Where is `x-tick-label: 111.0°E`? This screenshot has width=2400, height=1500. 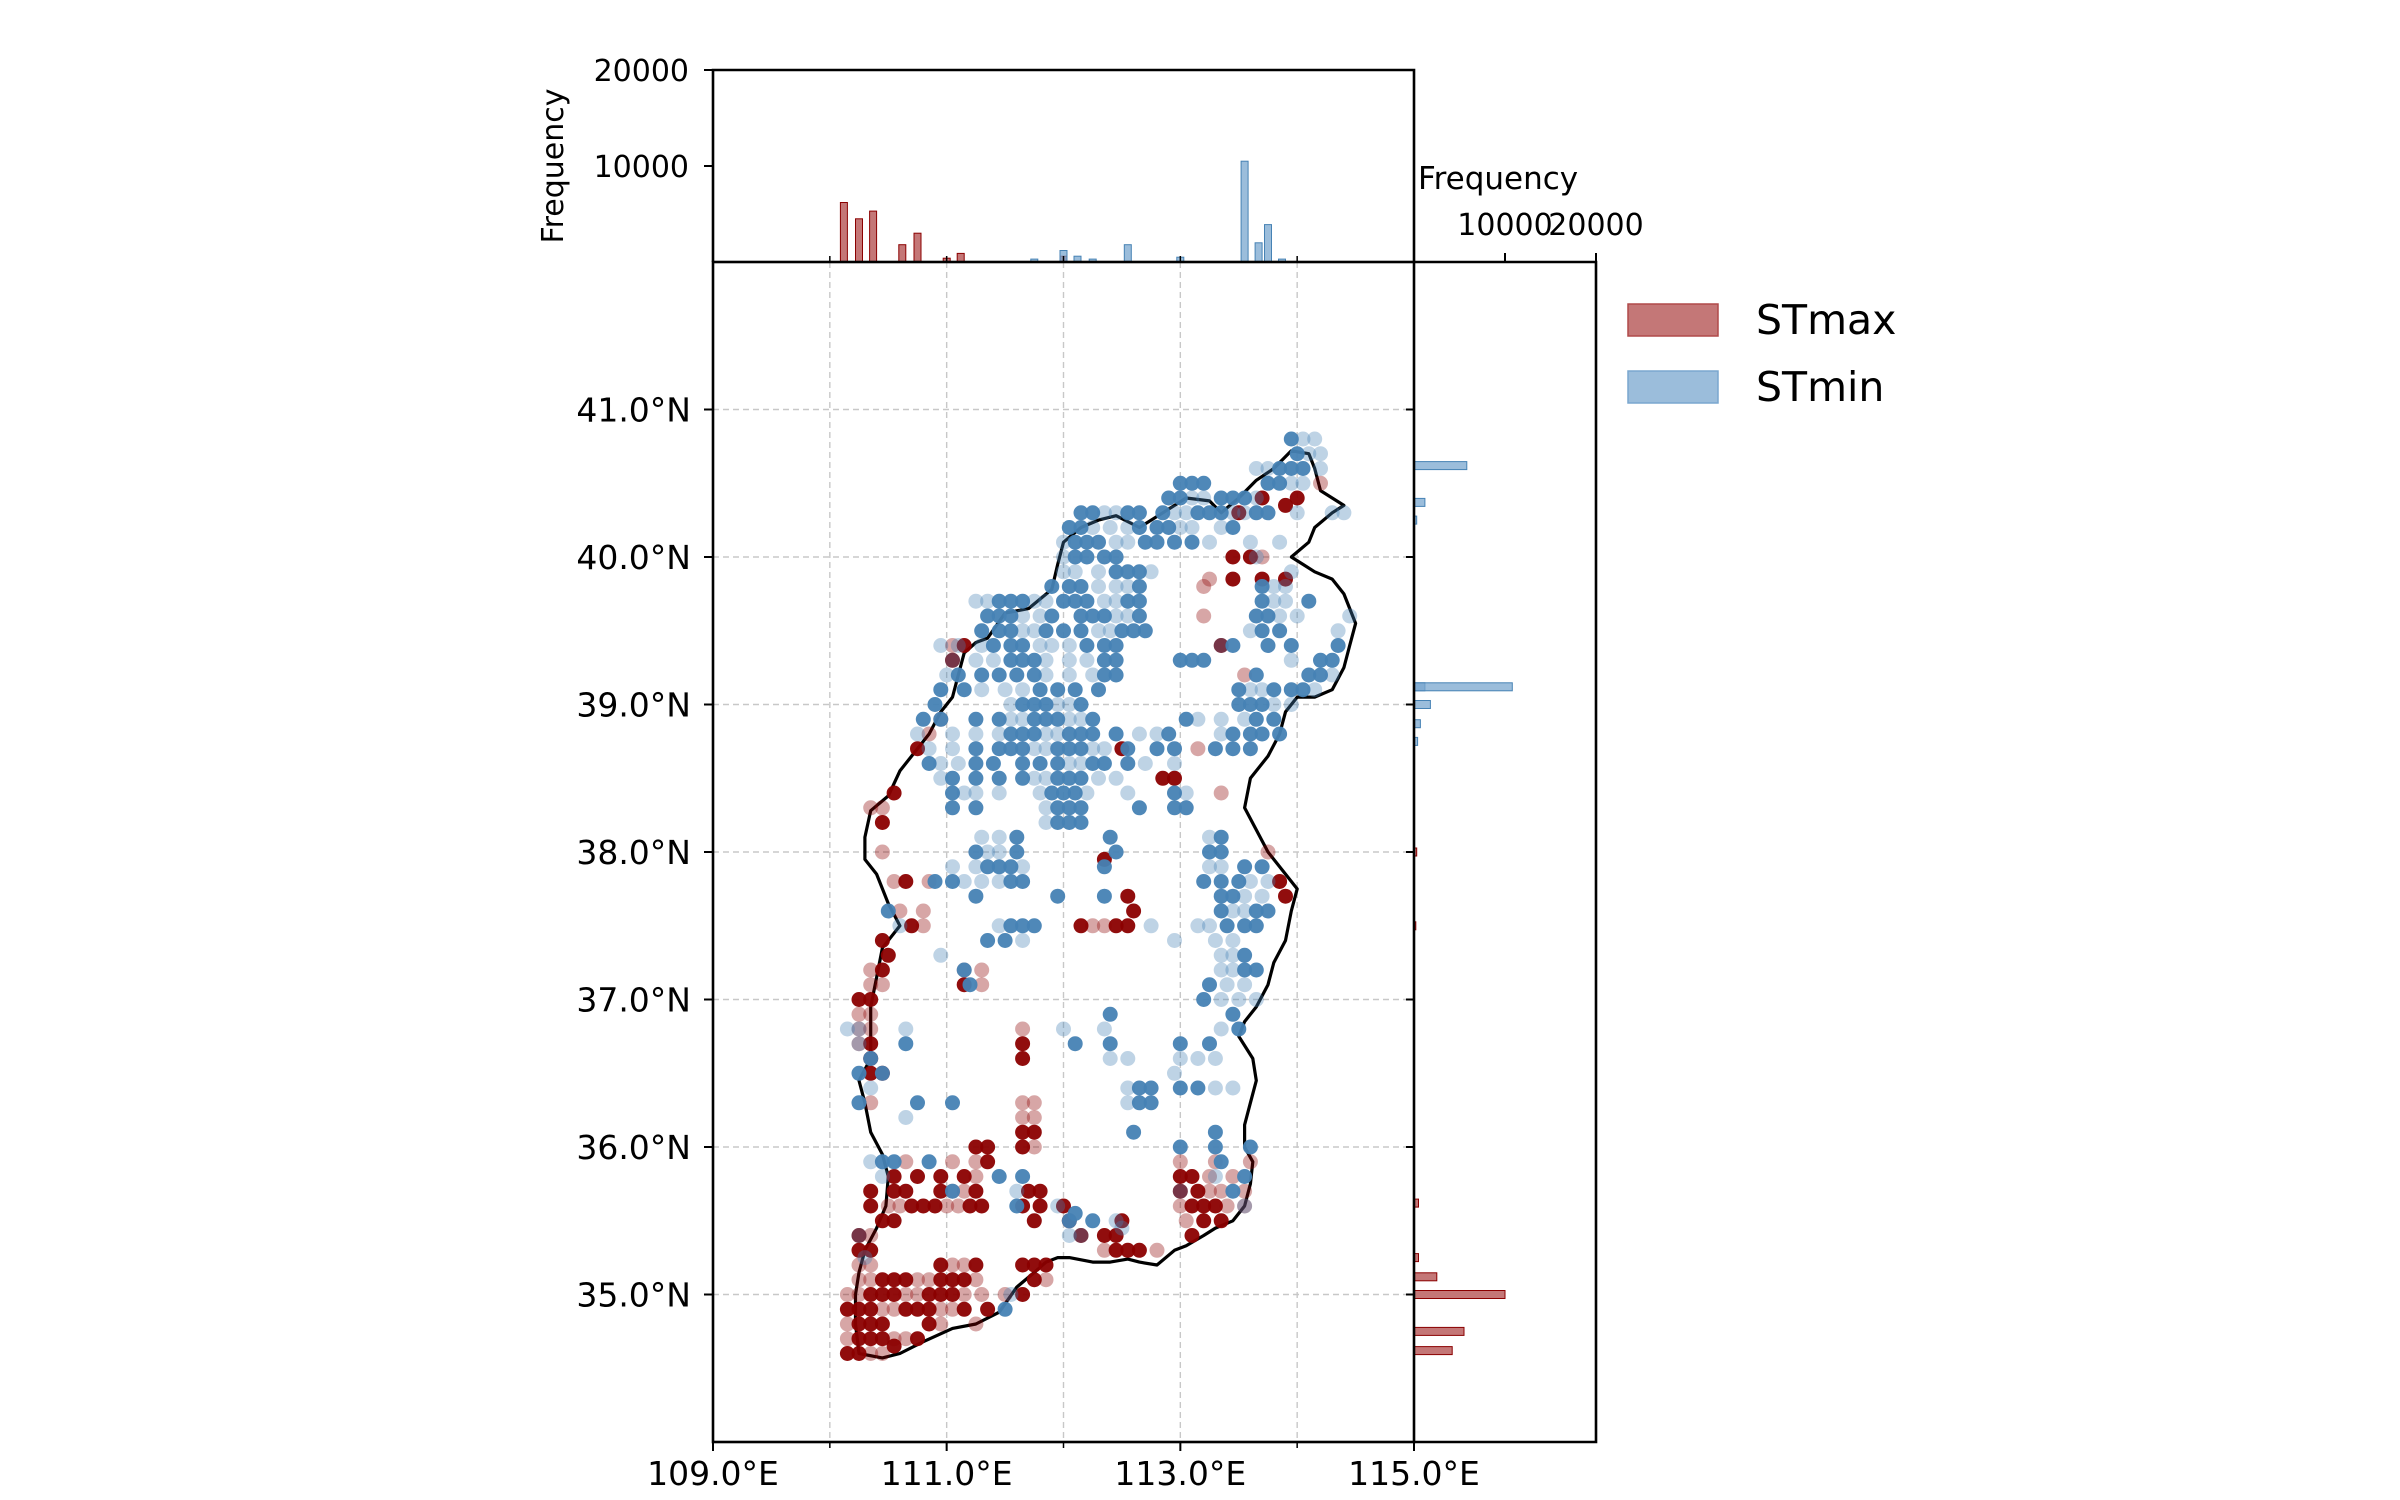
x-tick-label: 111.0°E is located at coordinates (947, 1473).